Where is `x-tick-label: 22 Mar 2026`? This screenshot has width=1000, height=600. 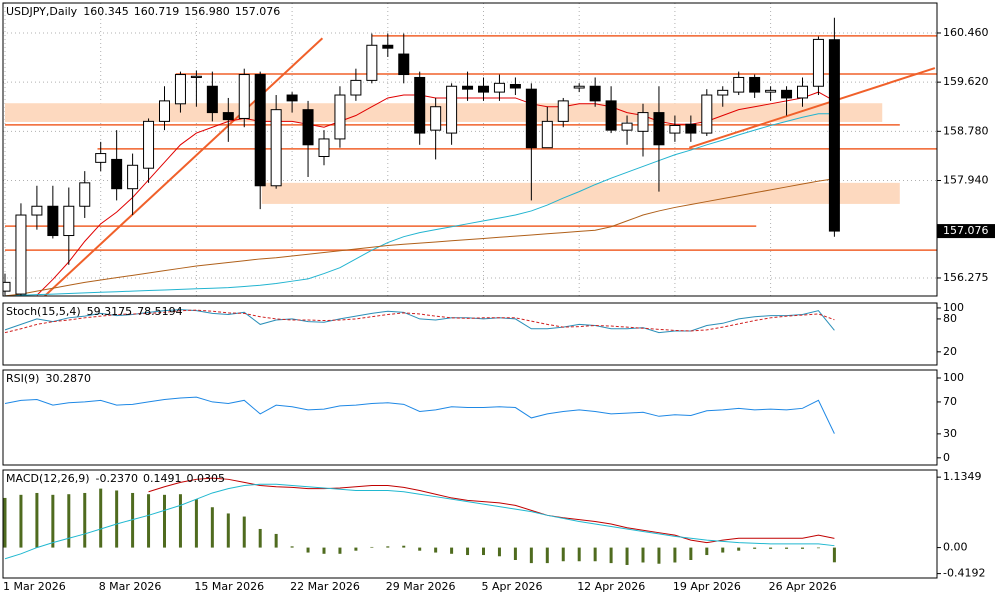
x-tick-label: 22 Mar 2026 is located at coordinates (325, 586).